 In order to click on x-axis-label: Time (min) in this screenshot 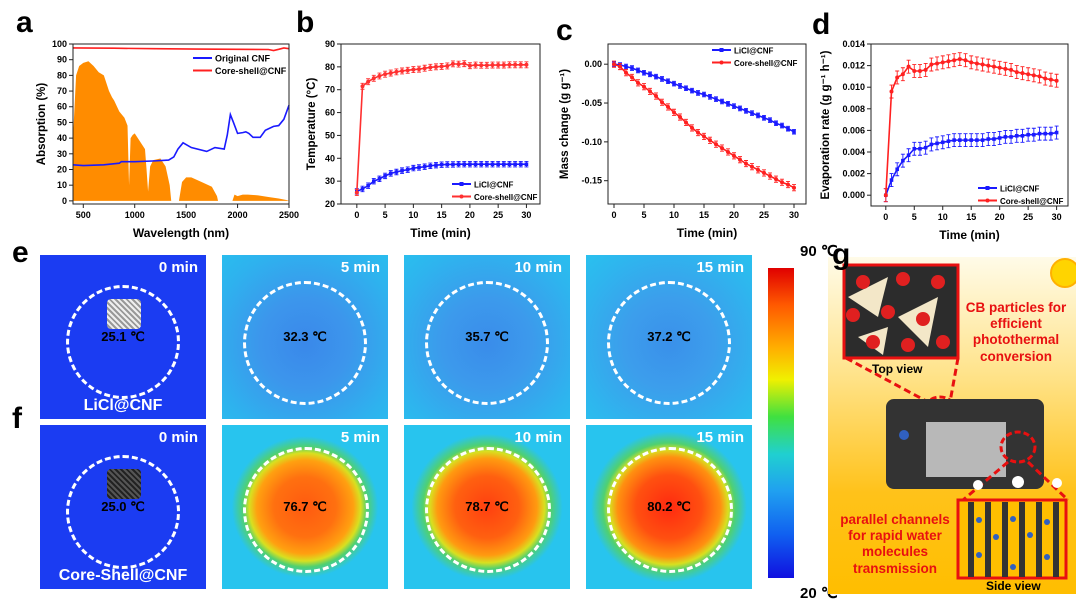, I will do `click(440, 233)`.